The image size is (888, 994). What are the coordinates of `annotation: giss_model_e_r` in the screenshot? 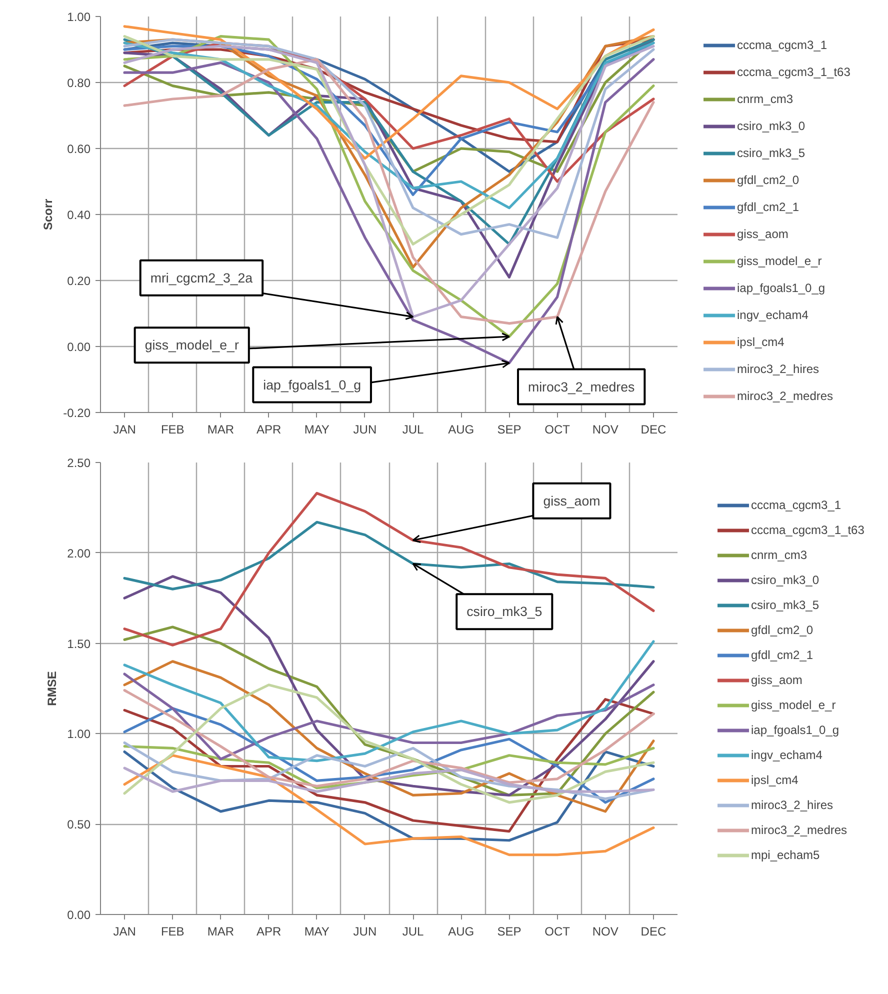 It's located at (192, 345).